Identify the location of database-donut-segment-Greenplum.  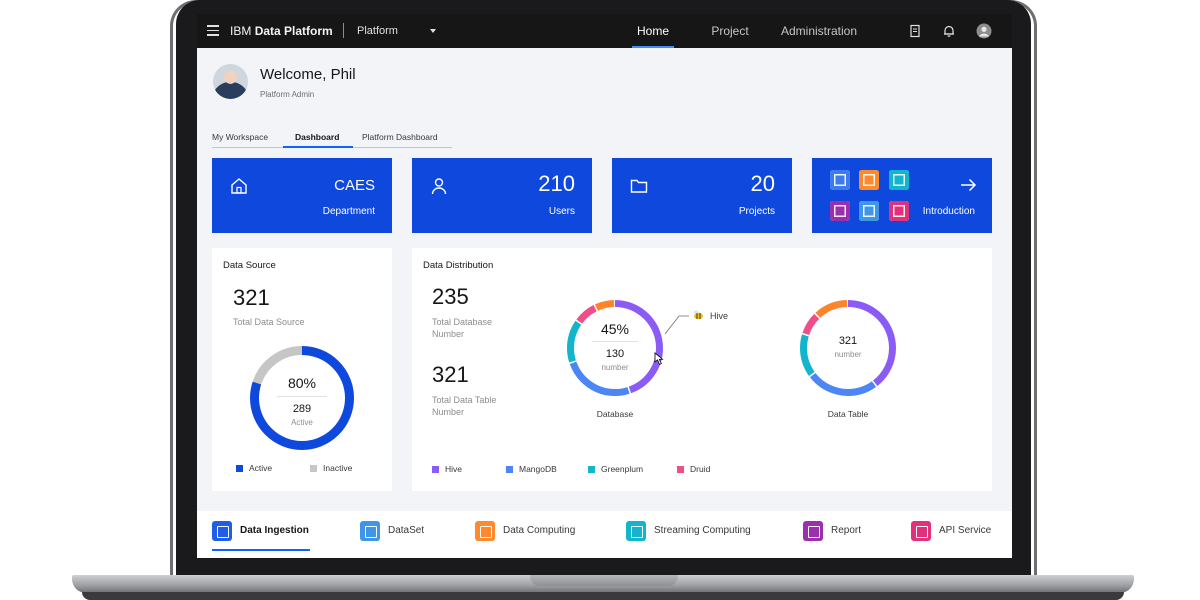
(615, 348).